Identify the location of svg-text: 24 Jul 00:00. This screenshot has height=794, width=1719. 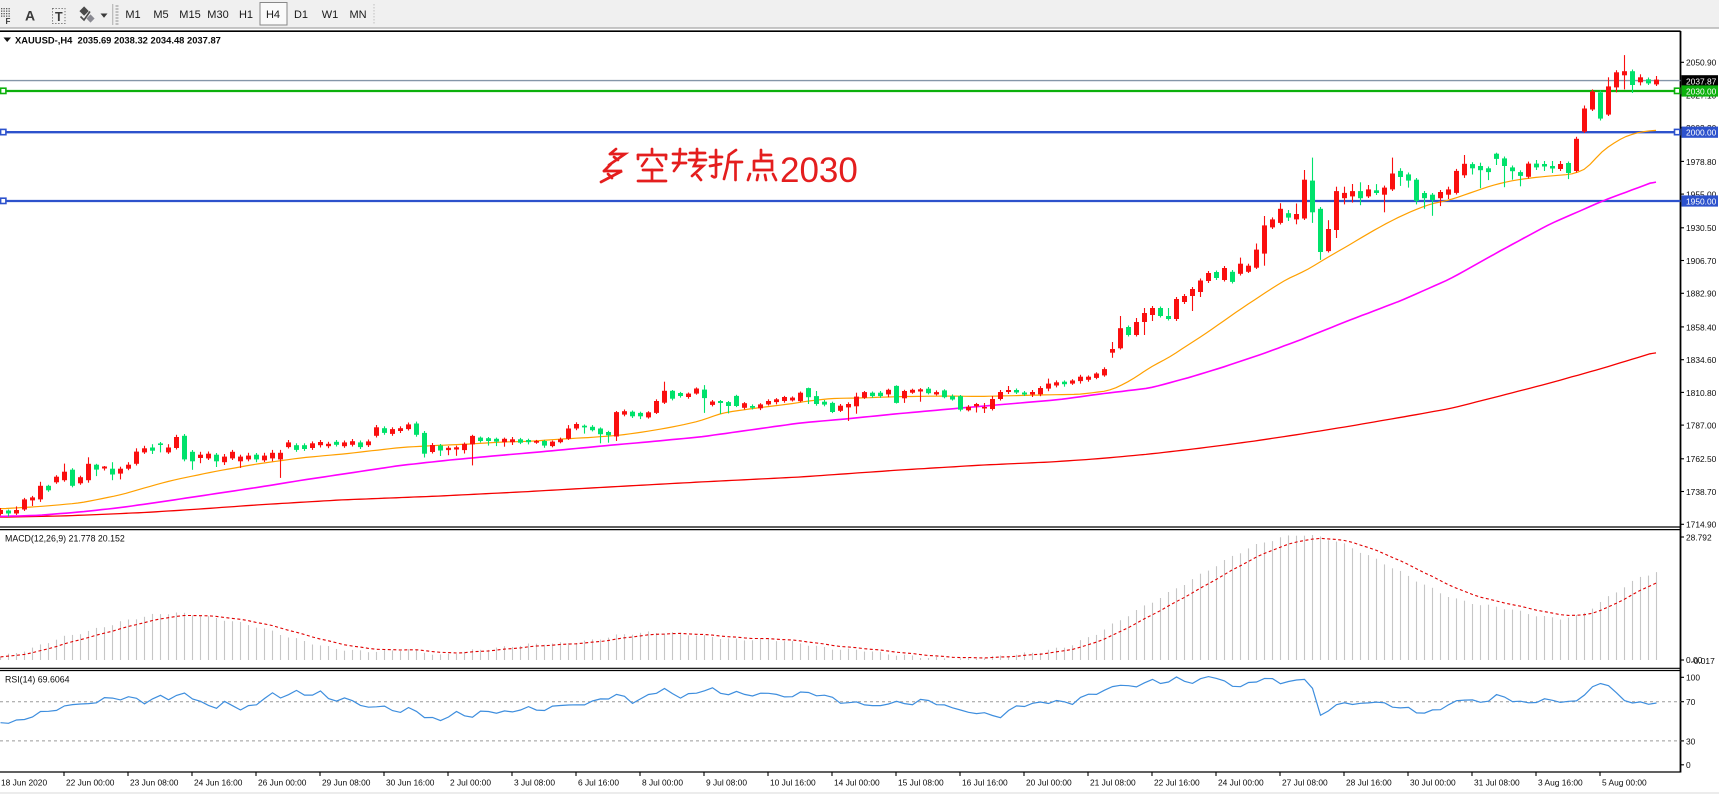
(1241, 783).